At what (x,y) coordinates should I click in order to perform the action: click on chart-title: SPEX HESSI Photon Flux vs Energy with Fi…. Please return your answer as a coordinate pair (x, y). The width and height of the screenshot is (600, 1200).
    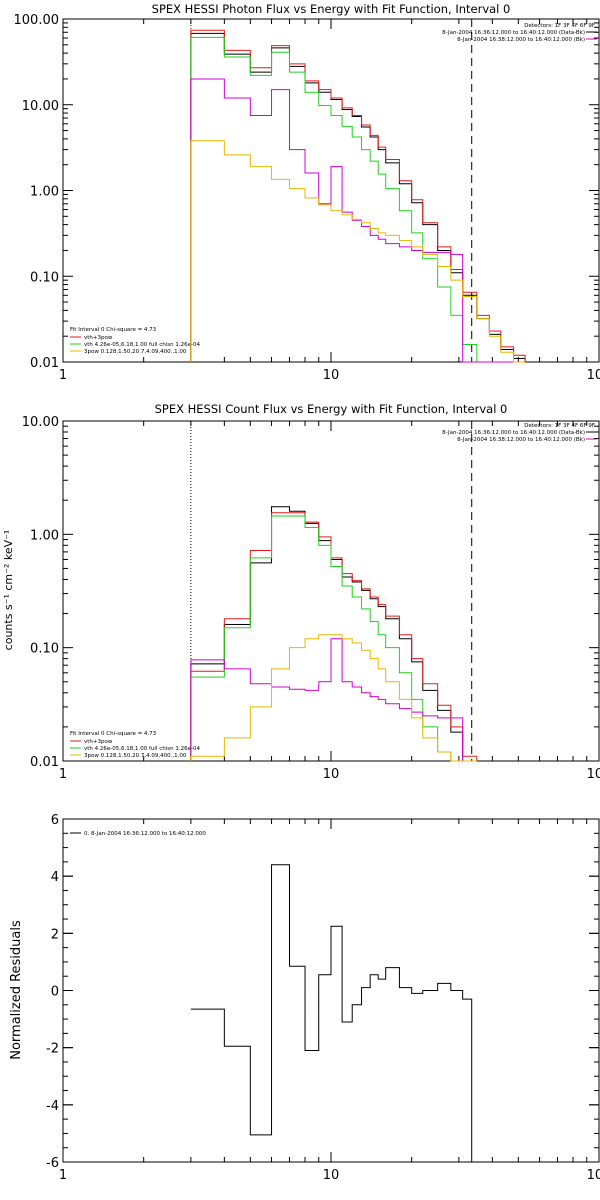
    Looking at the image, I should click on (331, 9).